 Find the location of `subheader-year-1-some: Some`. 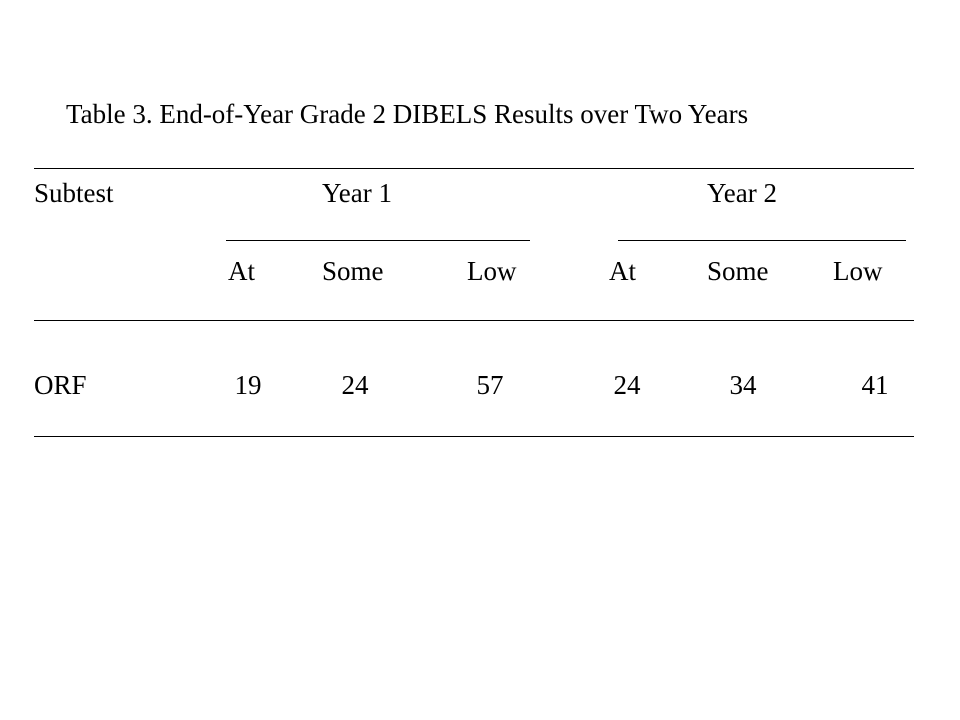

subheader-year-1-some: Some is located at coordinates (353, 271).